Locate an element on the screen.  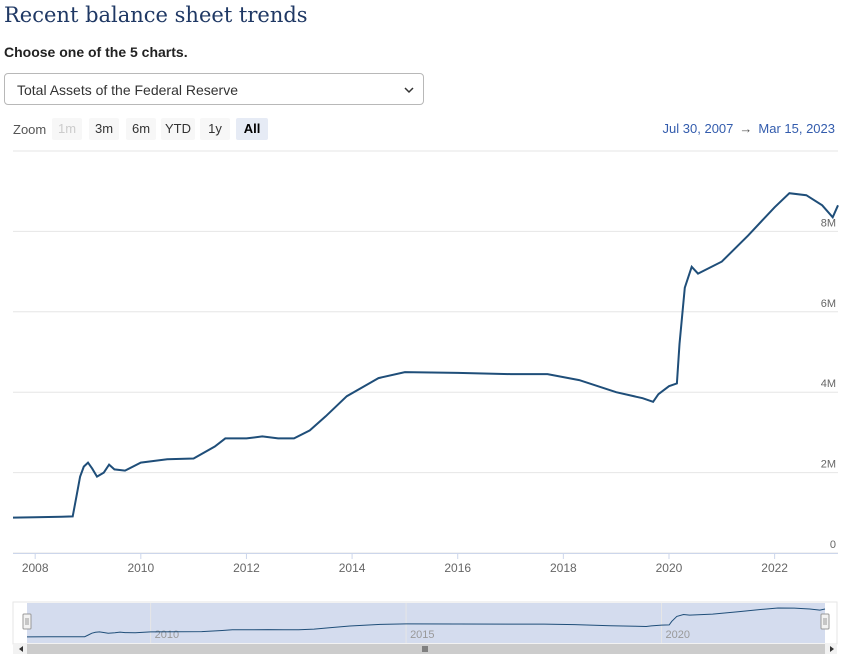
navigator-left-handle is located at coordinates (27, 621).